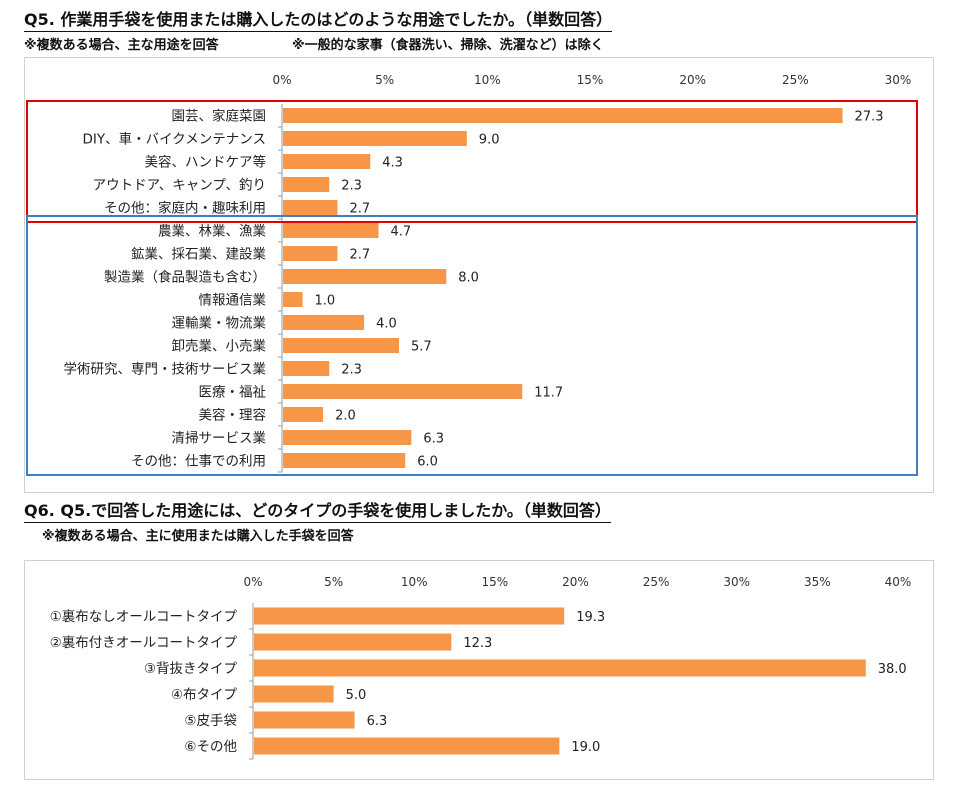 The image size is (973, 789). What do you see at coordinates (212, 232) in the screenshot?
I see `category-label: 農業、林業、漁業` at bounding box center [212, 232].